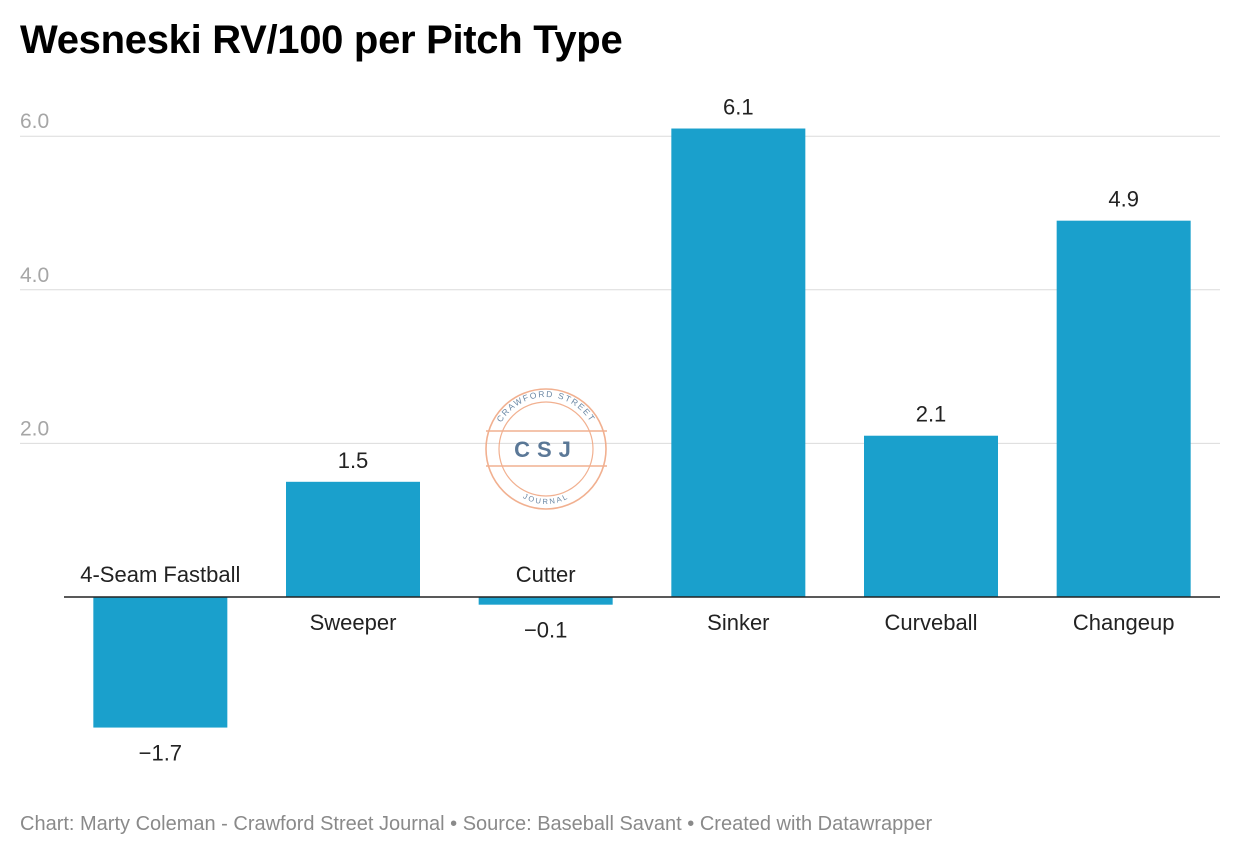 This screenshot has width=1240, height=858. What do you see at coordinates (34, 275) in the screenshot?
I see `y-tick-label: 4.0` at bounding box center [34, 275].